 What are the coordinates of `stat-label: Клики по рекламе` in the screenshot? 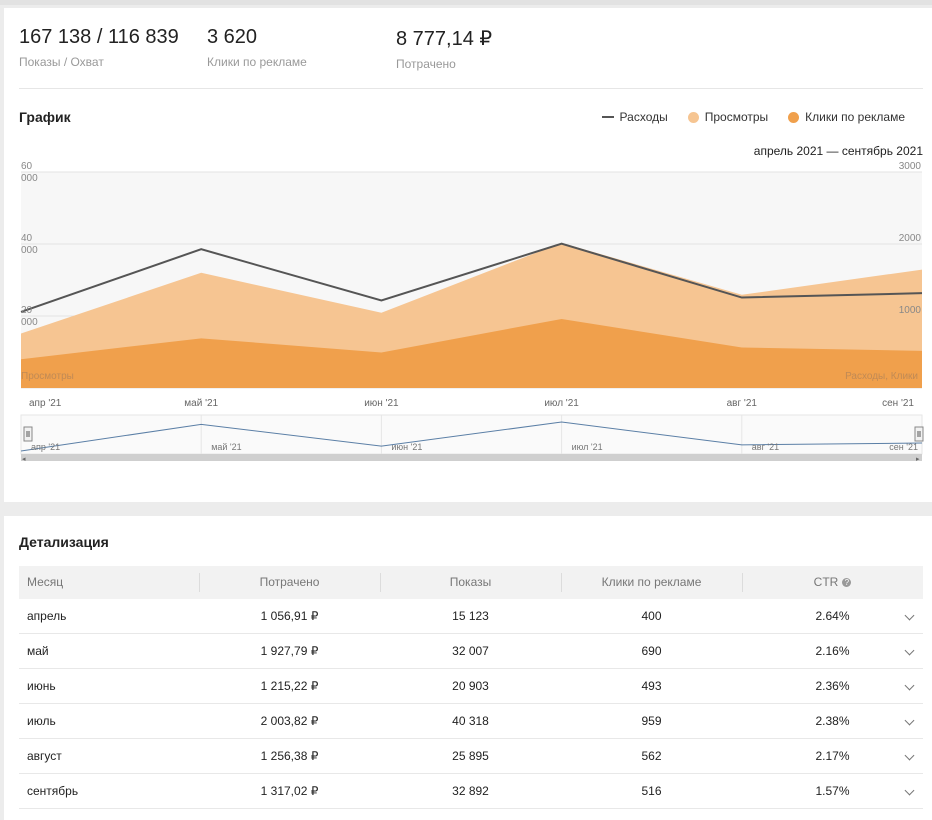 It's located at (257, 62).